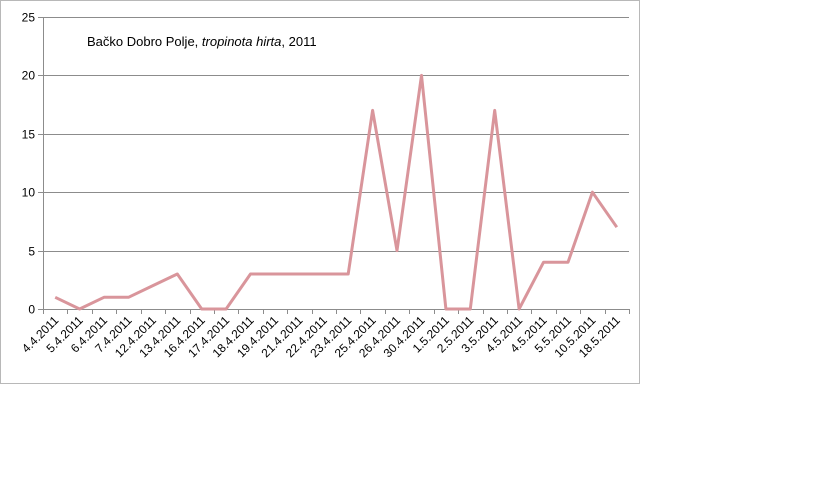 This screenshot has width=819, height=484. Describe the element at coordinates (29, 135) in the screenshot. I see `y-tick-label: 15` at that location.